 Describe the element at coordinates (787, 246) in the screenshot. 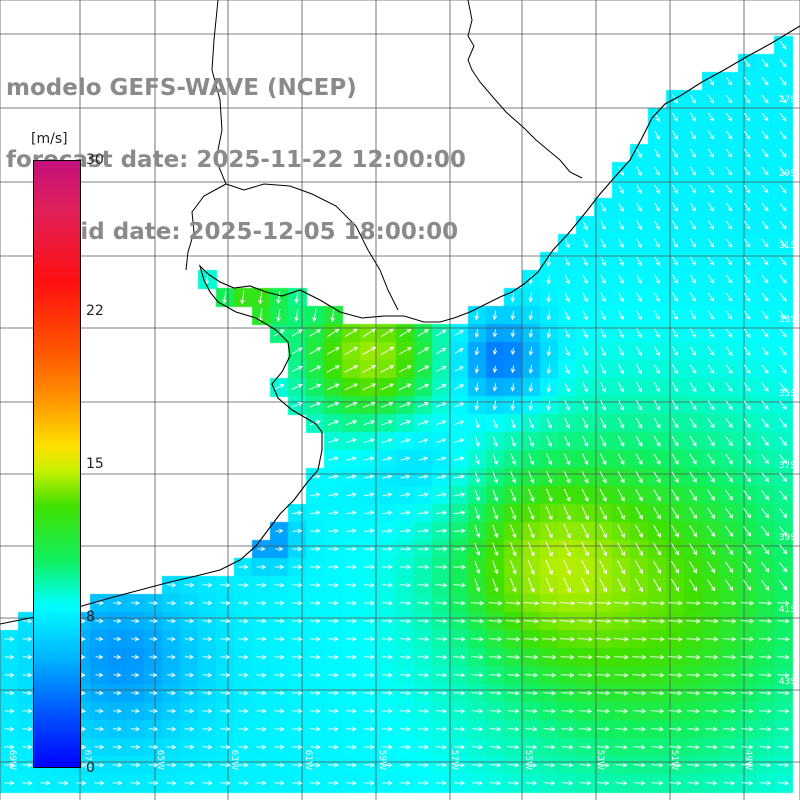

I see `latitude-tick-label: 31S` at that location.